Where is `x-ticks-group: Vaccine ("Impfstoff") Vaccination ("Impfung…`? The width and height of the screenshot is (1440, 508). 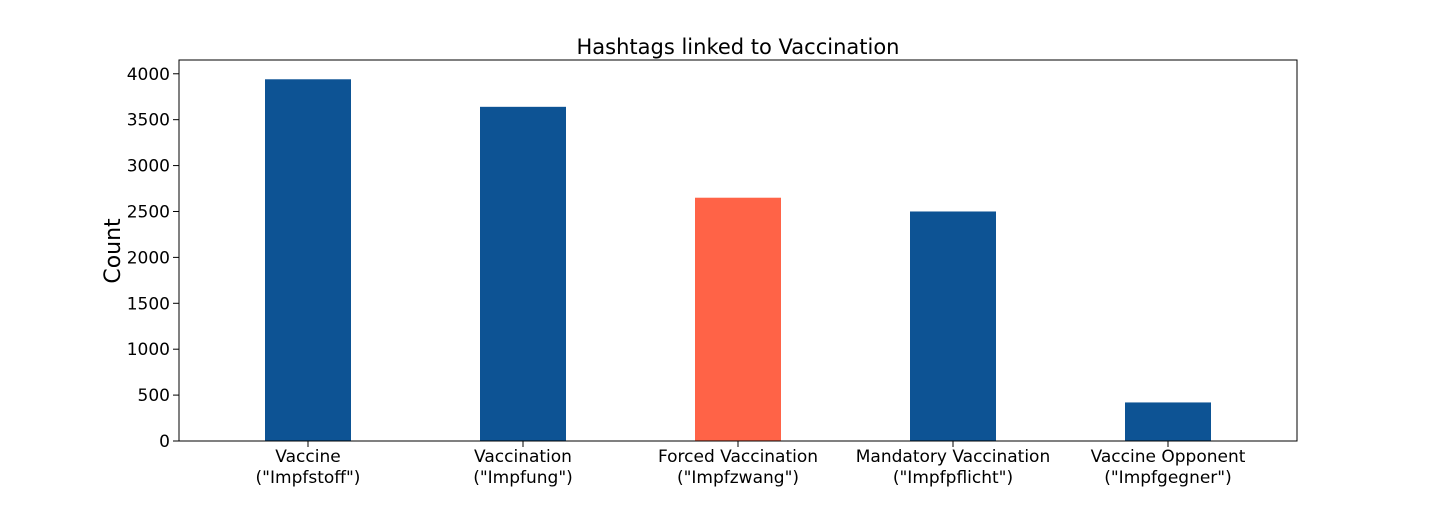 x-ticks-group: Vaccine ("Impfstoff") Vaccination ("Impfung… is located at coordinates (751, 464).